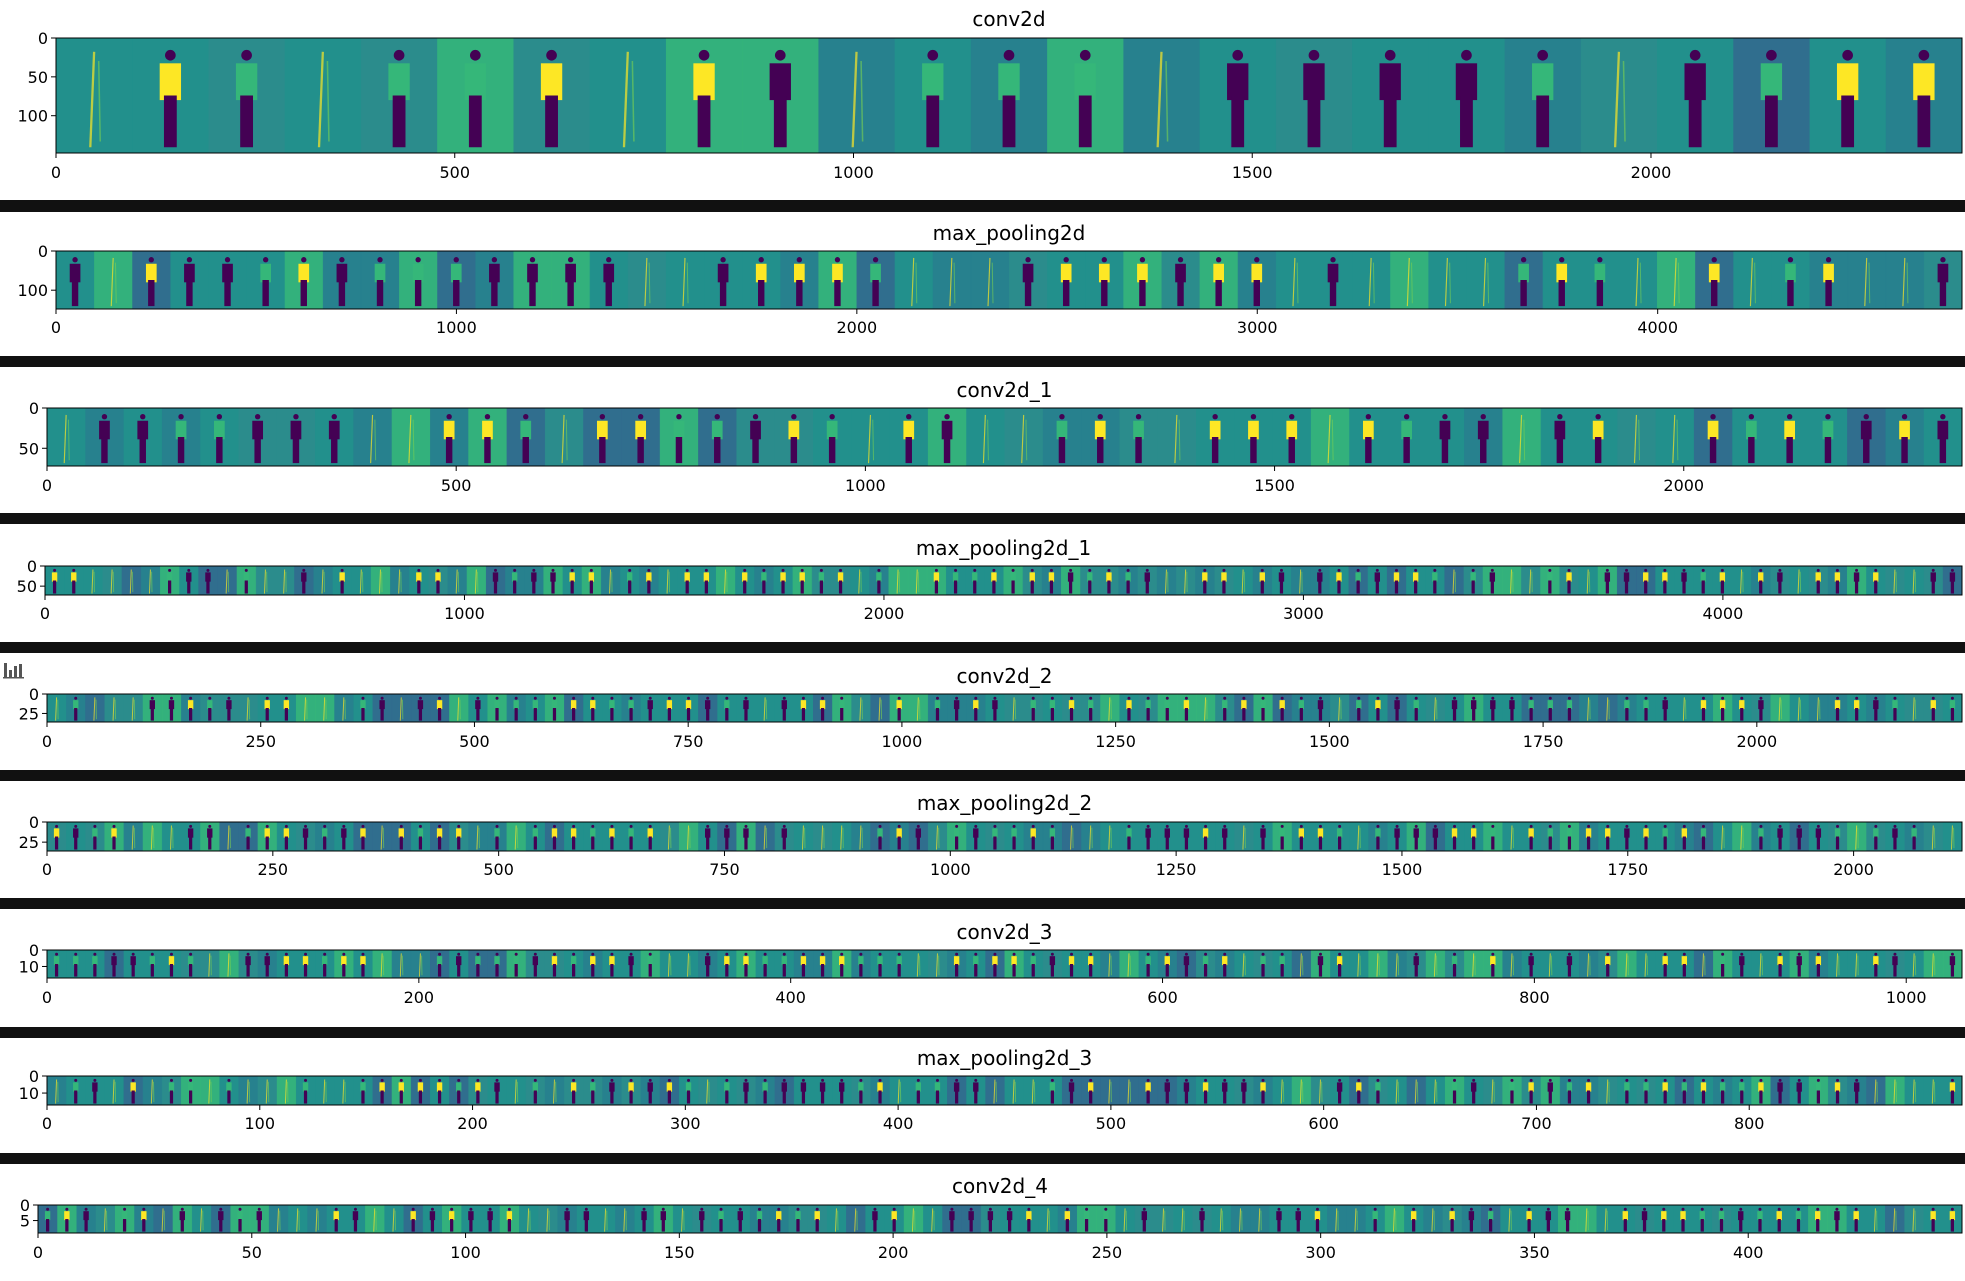 This screenshot has width=1965, height=1281. Describe the element at coordinates (1008, 19) in the screenshot. I see `panel-title: conv2d` at that location.